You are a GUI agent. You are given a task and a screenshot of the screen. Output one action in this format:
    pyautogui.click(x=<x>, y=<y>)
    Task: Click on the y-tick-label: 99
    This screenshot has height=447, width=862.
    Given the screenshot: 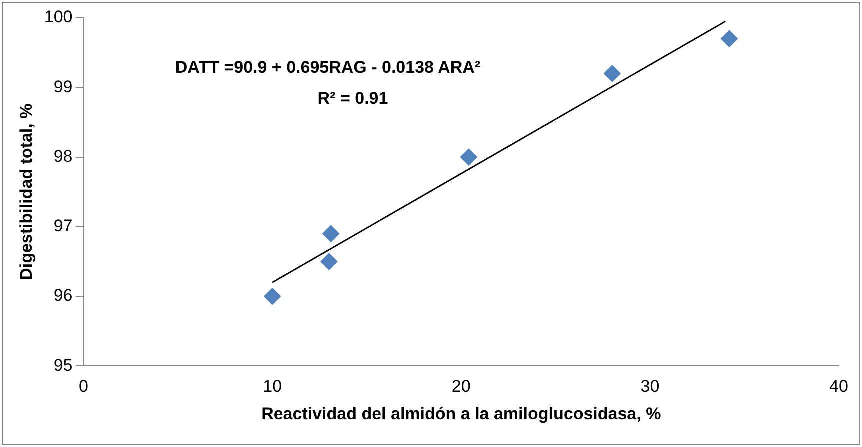 What is the action you would take?
    pyautogui.click(x=63, y=86)
    